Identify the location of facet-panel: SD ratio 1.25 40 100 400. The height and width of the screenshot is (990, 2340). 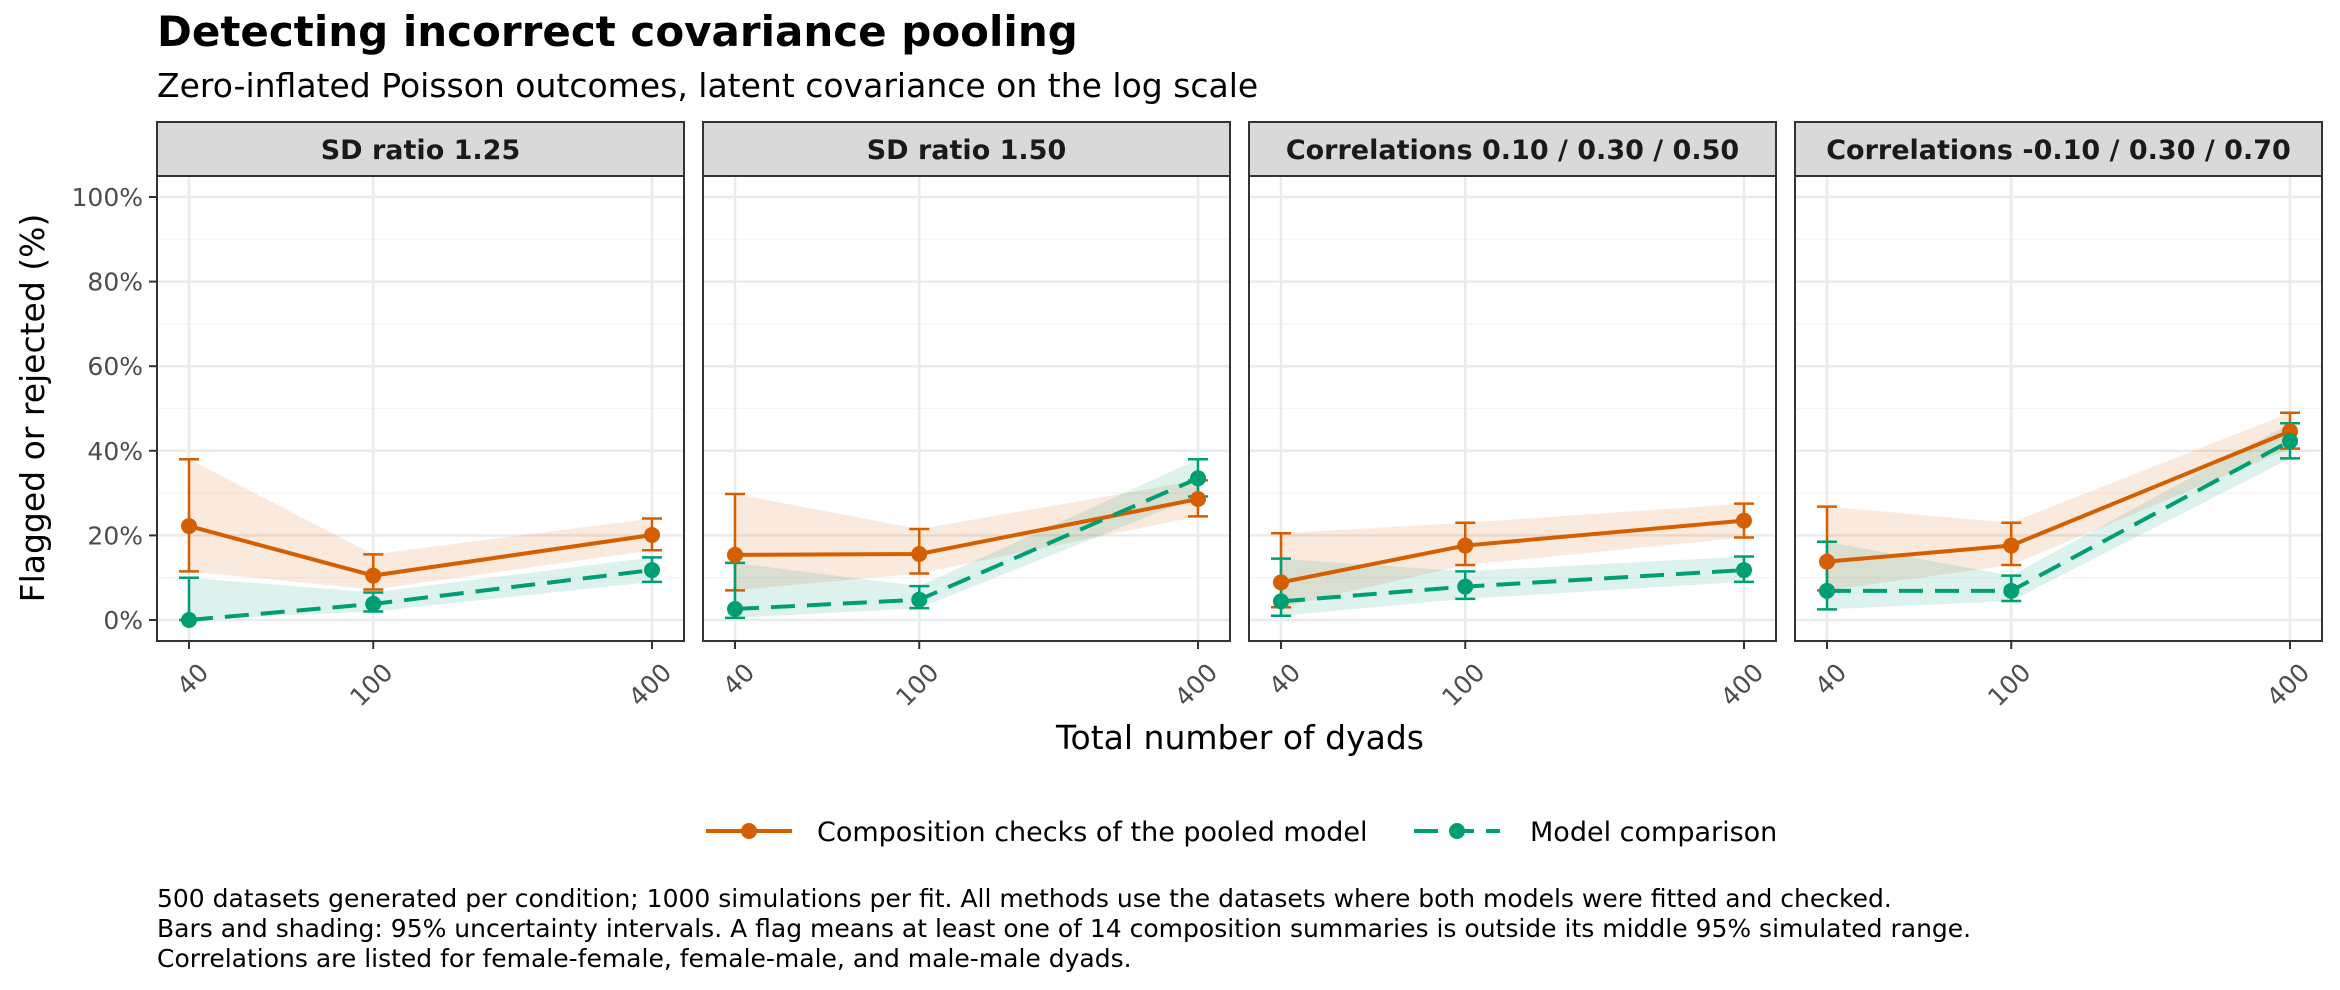
(420, 416).